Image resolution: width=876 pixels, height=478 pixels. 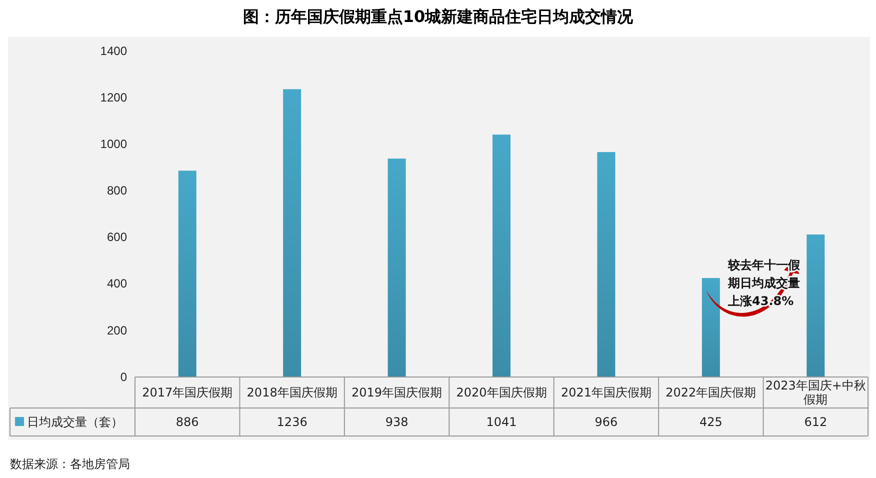 What do you see at coordinates (815, 392) in the screenshot?
I see `x-tick-label: 2023年国庆+中秋假期` at bounding box center [815, 392].